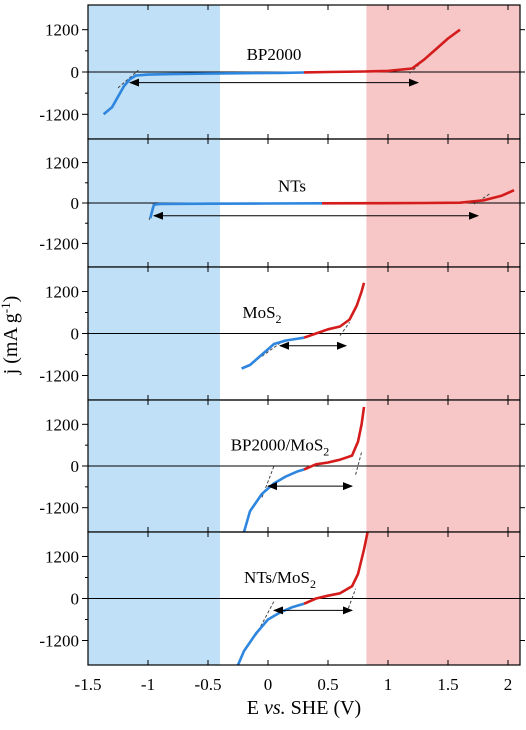 This screenshot has height=730, width=526. I want to click on x-tick-label: 1, so click(388, 684).